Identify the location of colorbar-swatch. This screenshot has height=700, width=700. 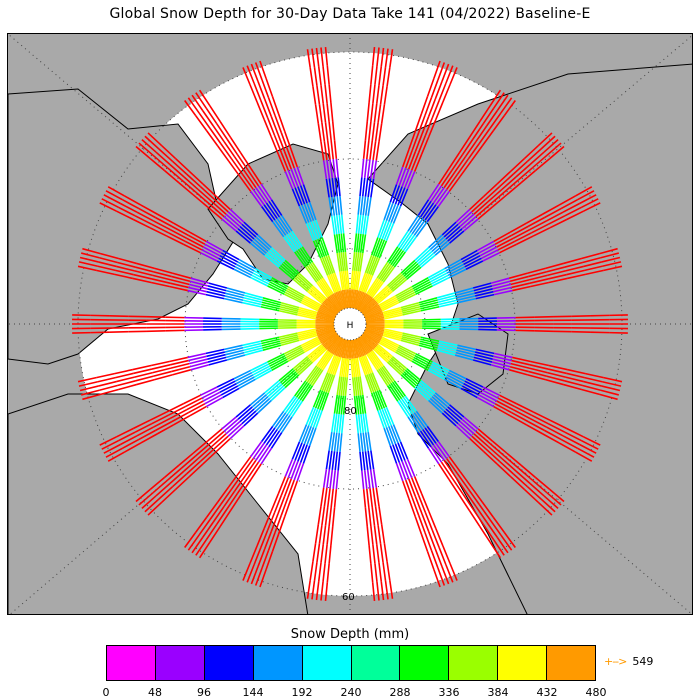
(180, 663).